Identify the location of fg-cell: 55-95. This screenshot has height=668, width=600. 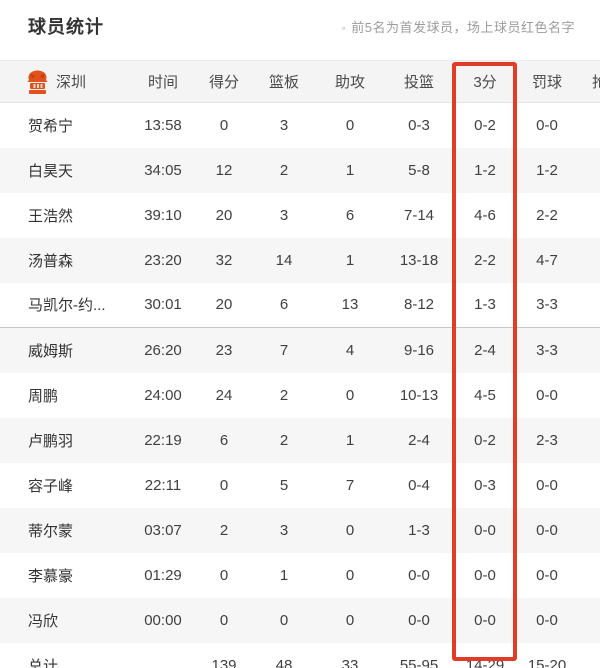
(419, 662).